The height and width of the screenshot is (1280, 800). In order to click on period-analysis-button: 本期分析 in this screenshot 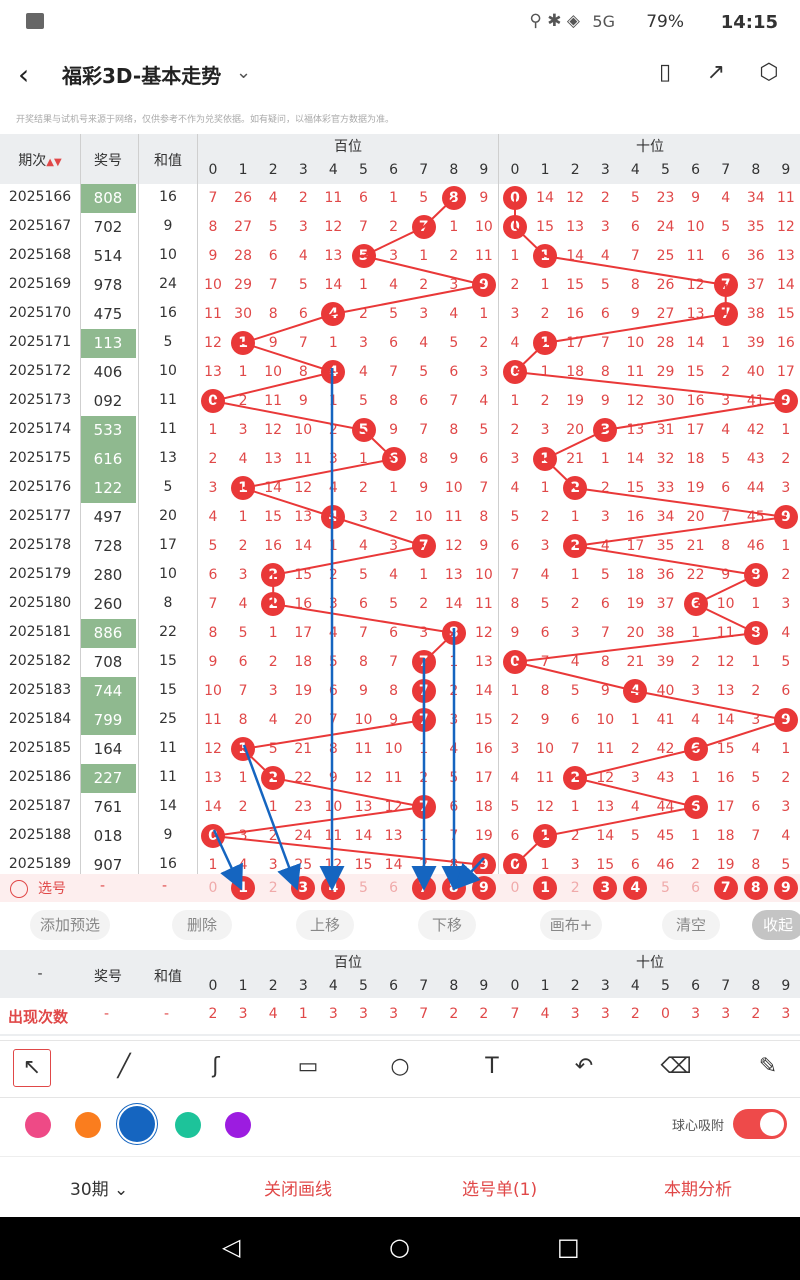, I will do `click(698, 1190)`.